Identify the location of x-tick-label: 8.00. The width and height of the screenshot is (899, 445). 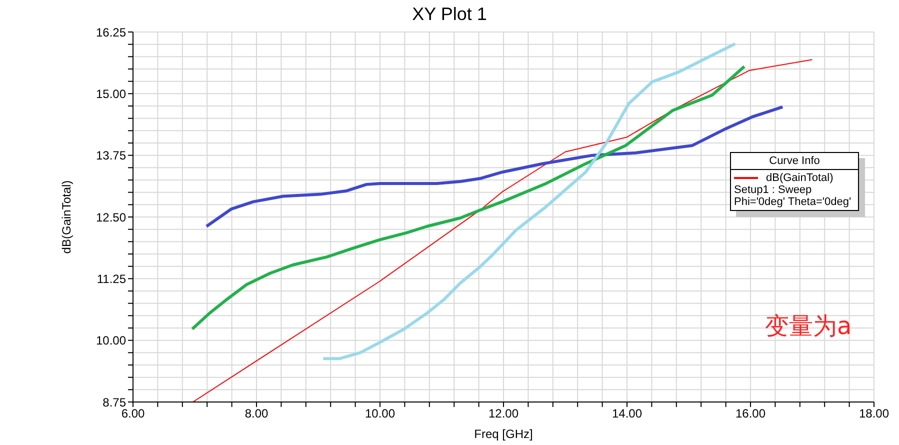
(256, 413).